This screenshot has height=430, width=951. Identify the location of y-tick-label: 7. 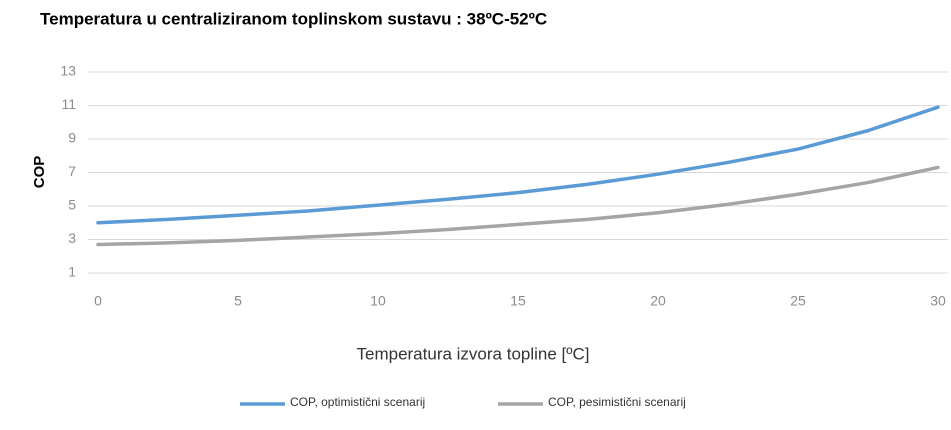
(72, 171).